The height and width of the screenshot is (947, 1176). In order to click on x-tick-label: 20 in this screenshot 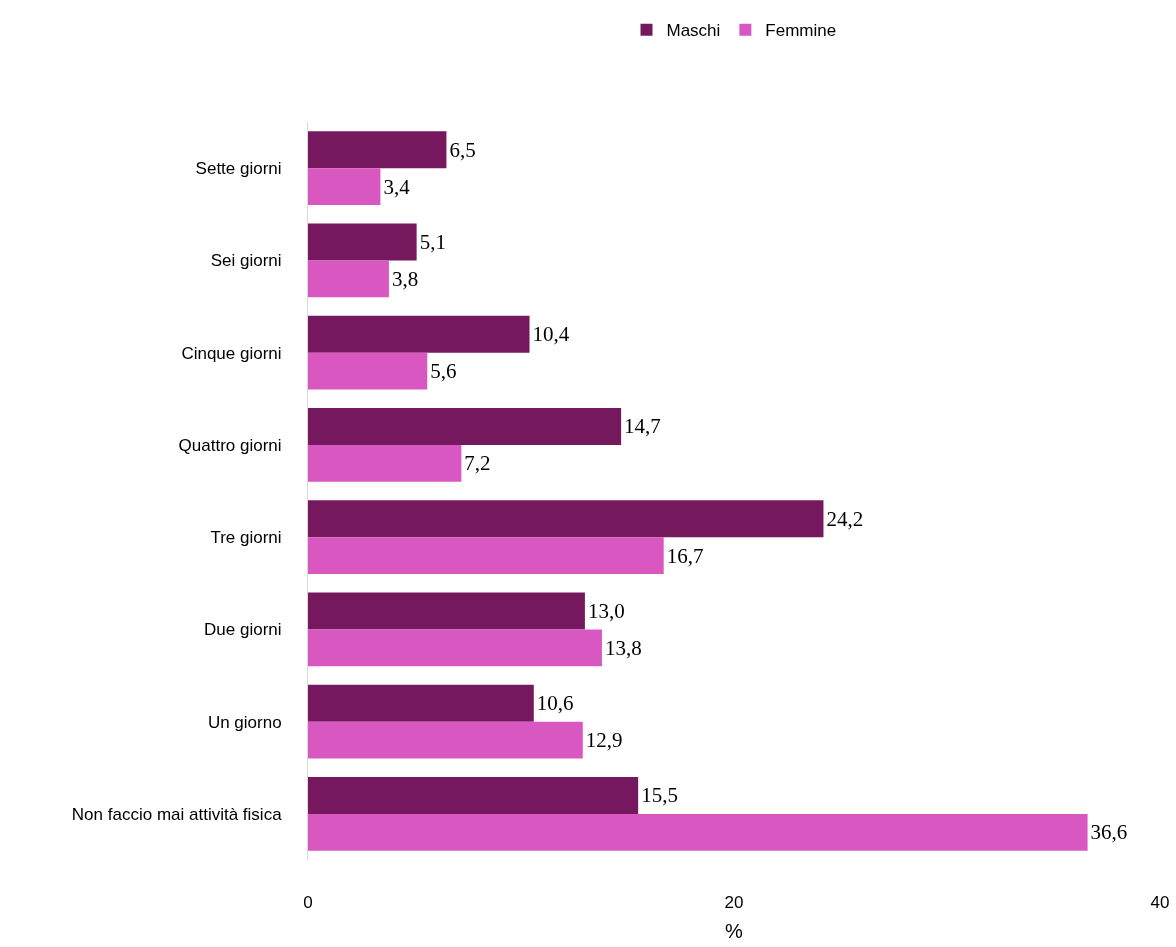, I will do `click(734, 902)`.